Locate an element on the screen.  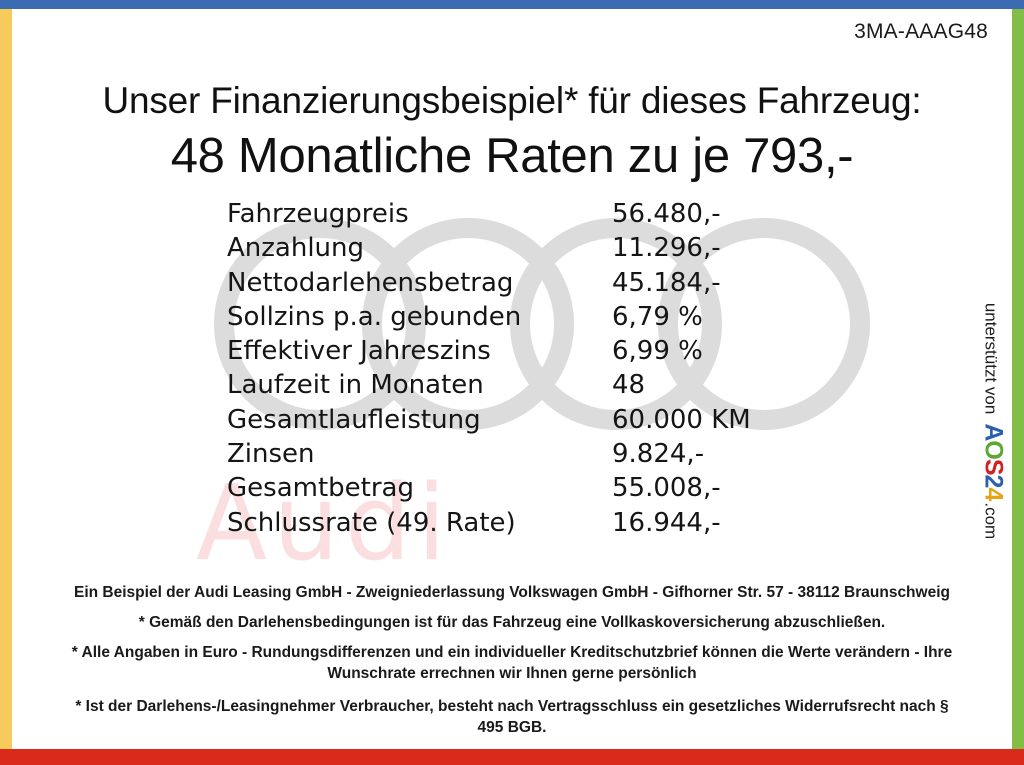
supporter-inner: unterstützt von AOS24 .com is located at coordinates (993, 421).